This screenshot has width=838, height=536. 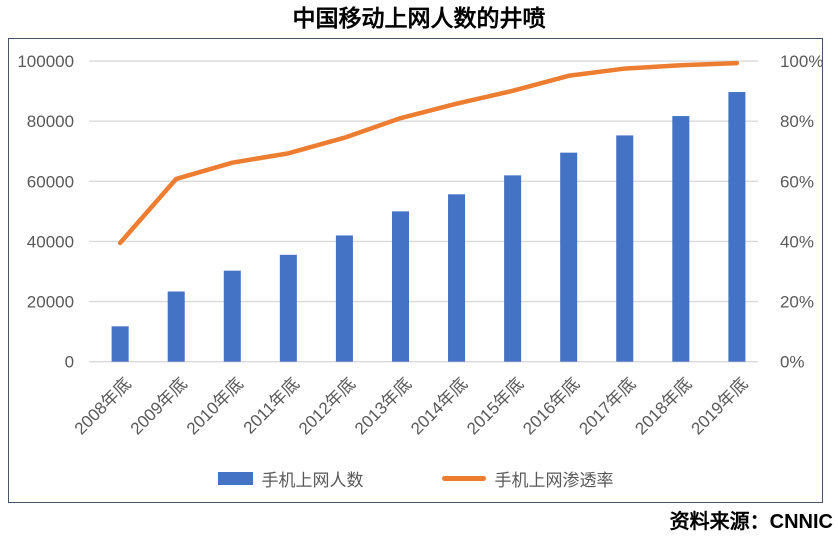 I want to click on x-axis-label-2012年底: 2012年底, so click(x=327, y=406).